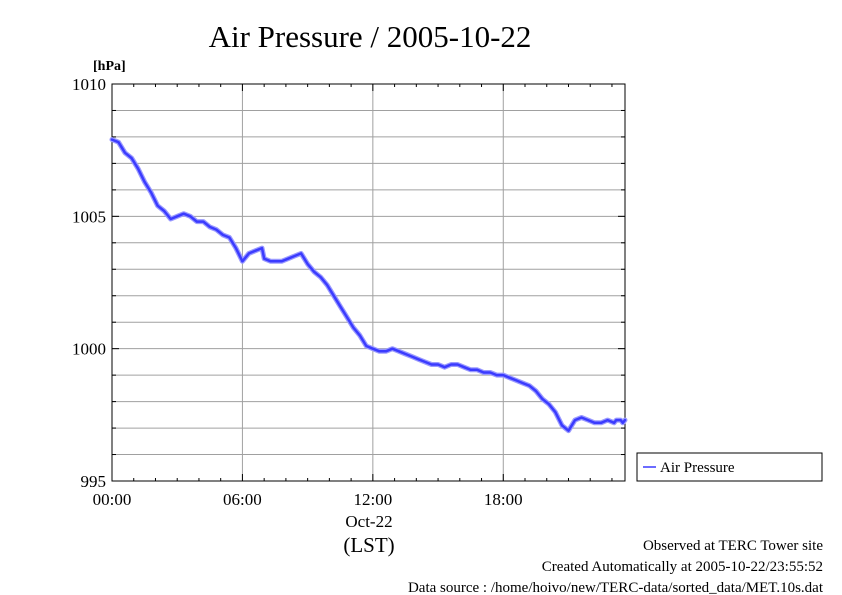 The height and width of the screenshot is (595, 842). Describe the element at coordinates (370, 36) in the screenshot. I see `chart-title: Air Pressure / 2005-10-22` at that location.